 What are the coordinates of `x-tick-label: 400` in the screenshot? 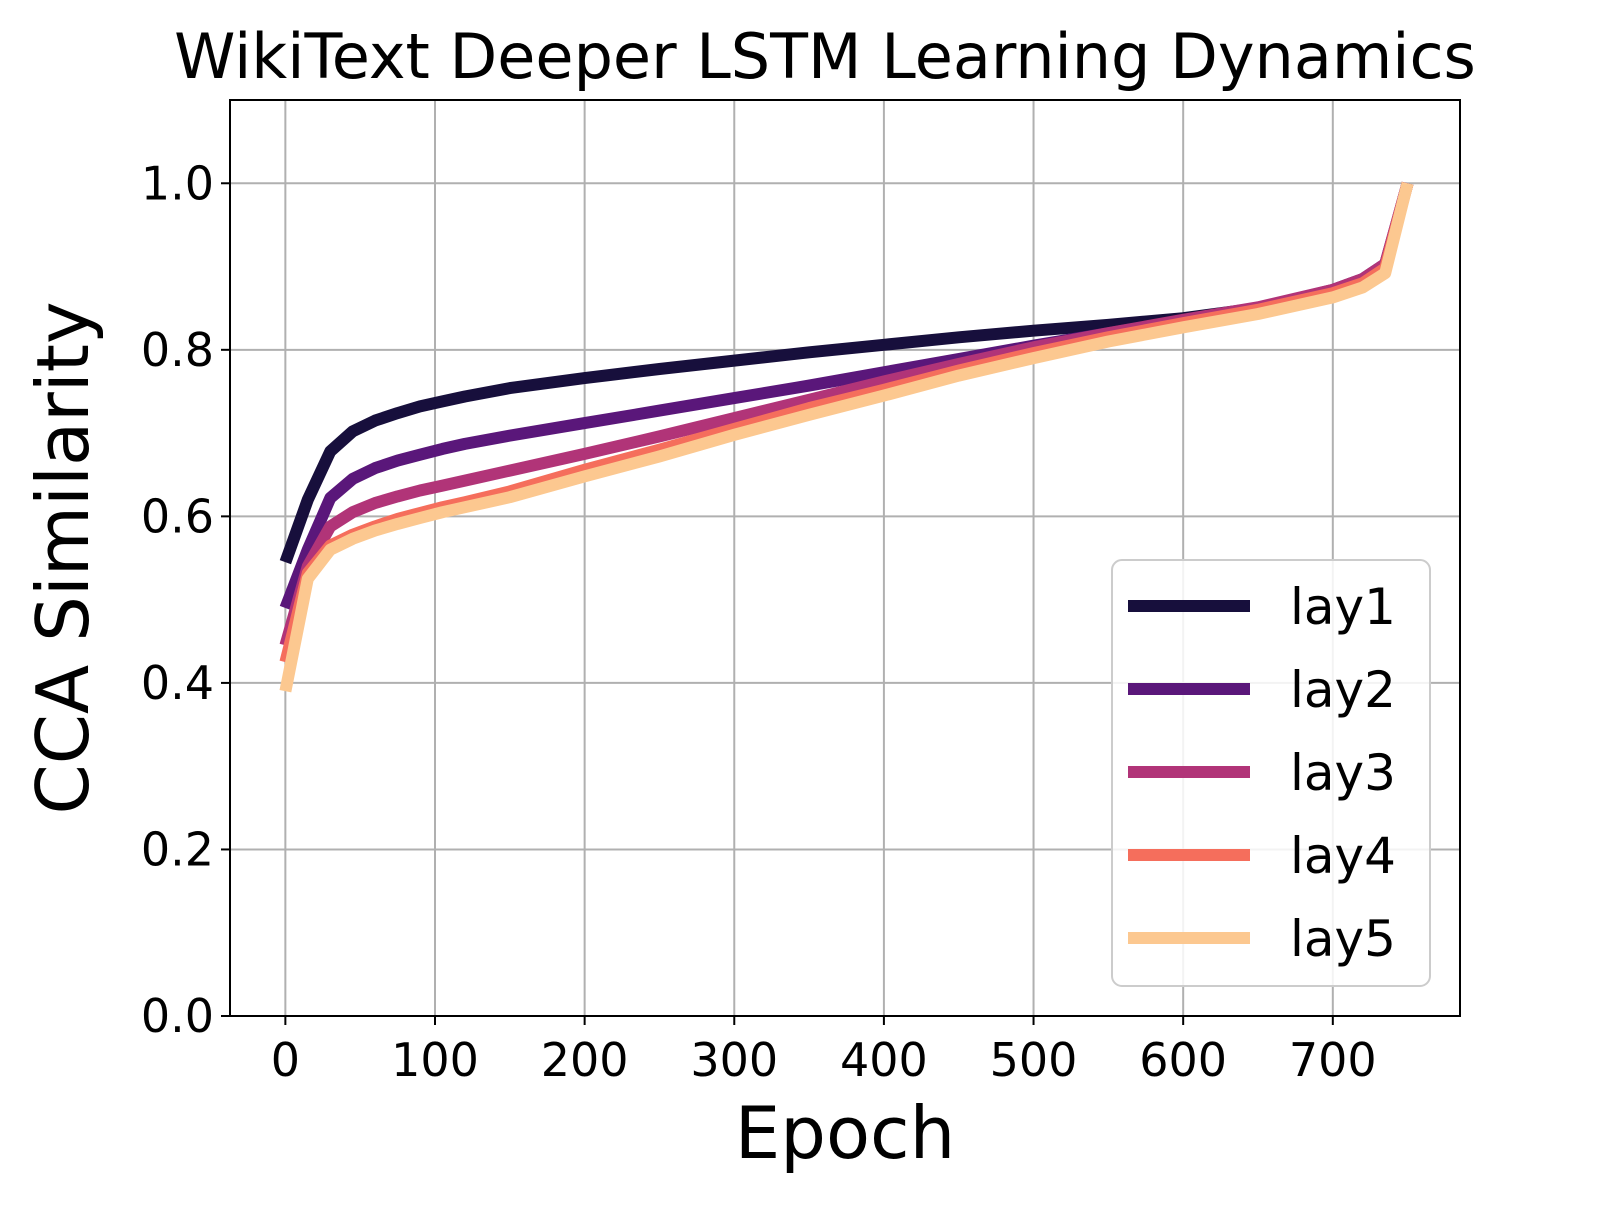 It's located at (884, 1060).